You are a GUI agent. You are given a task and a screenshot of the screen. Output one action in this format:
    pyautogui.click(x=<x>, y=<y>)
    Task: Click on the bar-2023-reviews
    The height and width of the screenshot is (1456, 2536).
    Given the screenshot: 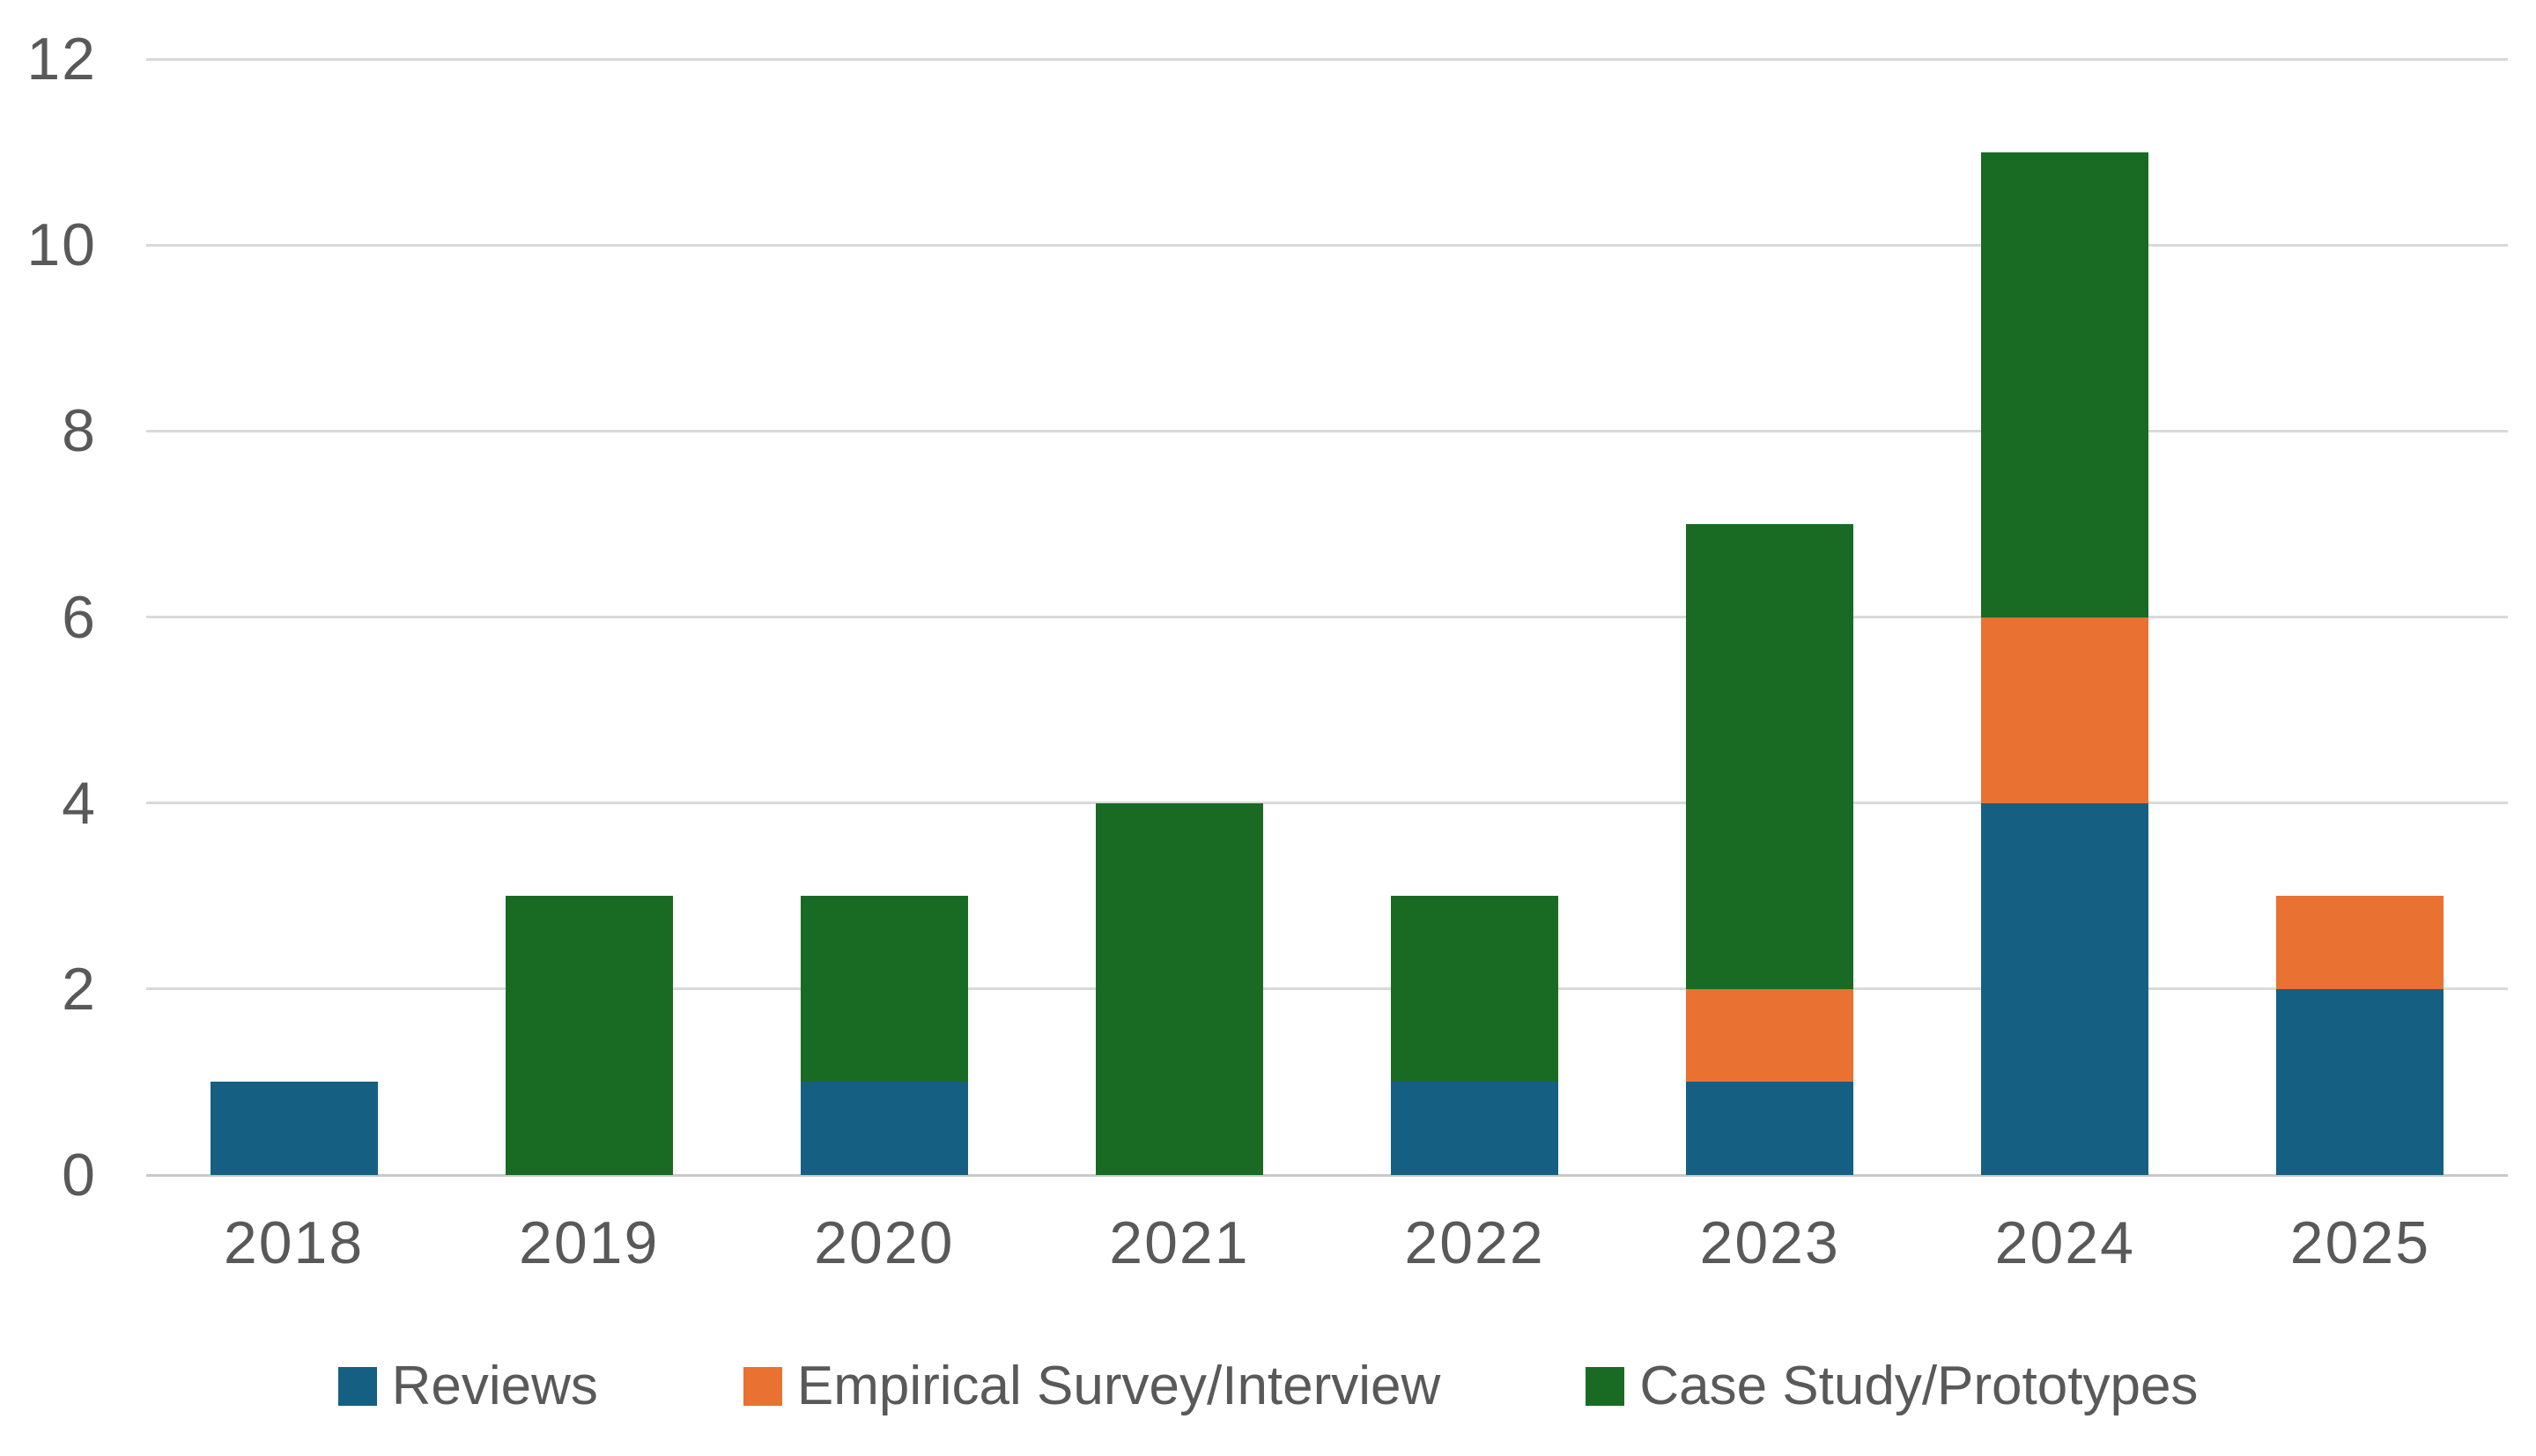 What is the action you would take?
    pyautogui.click(x=1770, y=1128)
    